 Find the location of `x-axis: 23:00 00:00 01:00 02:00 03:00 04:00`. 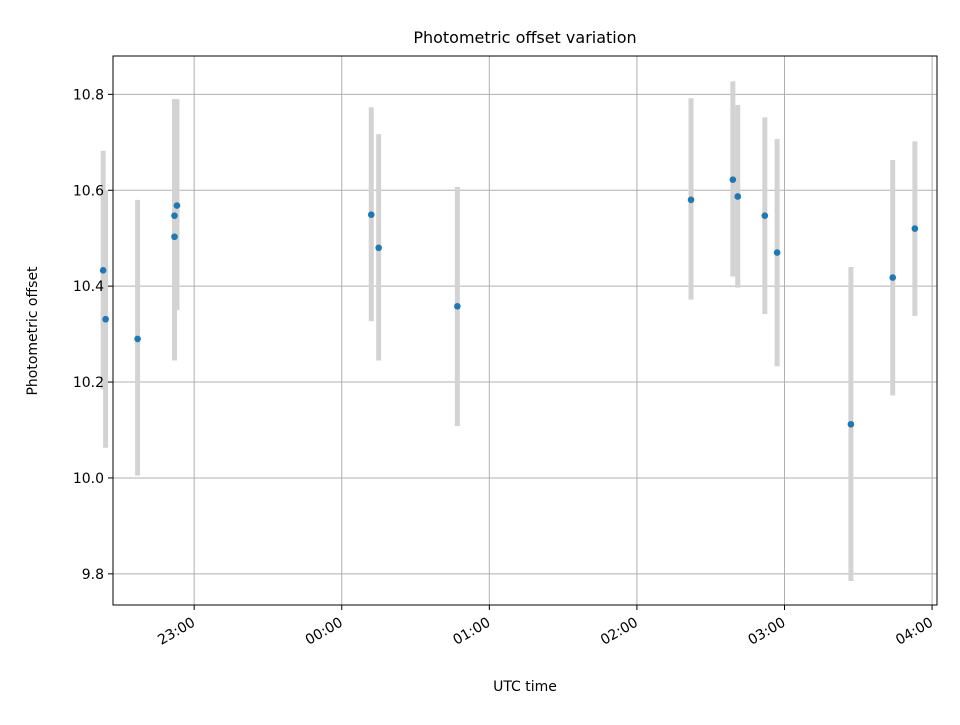

x-axis: 23:00 00:00 01:00 02:00 03:00 04:00 is located at coordinates (545, 627).